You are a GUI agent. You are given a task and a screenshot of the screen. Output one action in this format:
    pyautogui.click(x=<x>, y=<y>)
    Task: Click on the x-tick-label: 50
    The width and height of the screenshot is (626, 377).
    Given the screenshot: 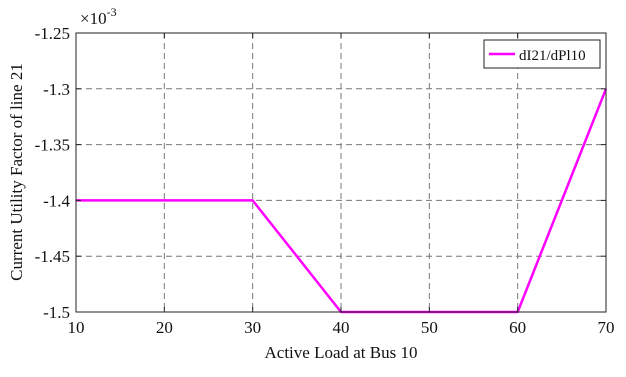 What is the action you would take?
    pyautogui.click(x=429, y=327)
    